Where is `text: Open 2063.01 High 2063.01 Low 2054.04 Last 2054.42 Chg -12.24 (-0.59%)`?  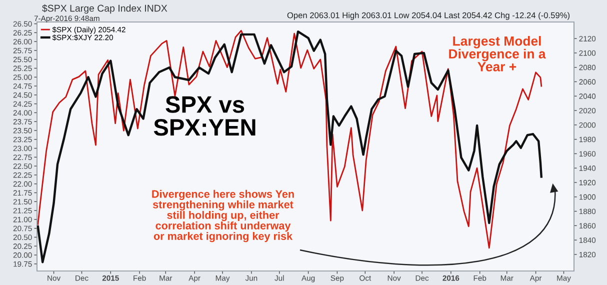 text: Open 2063.01 High 2063.01 Low 2054.04 Last 2054.42 Chg -12.24 (-0.59%) is located at coordinates (428, 16).